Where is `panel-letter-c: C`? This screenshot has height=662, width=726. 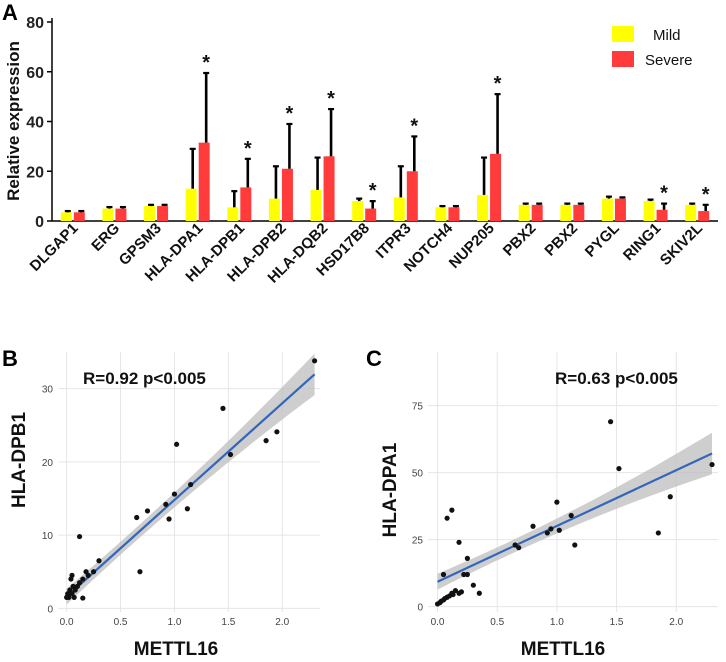
panel-letter-c: C is located at coordinates (374, 358).